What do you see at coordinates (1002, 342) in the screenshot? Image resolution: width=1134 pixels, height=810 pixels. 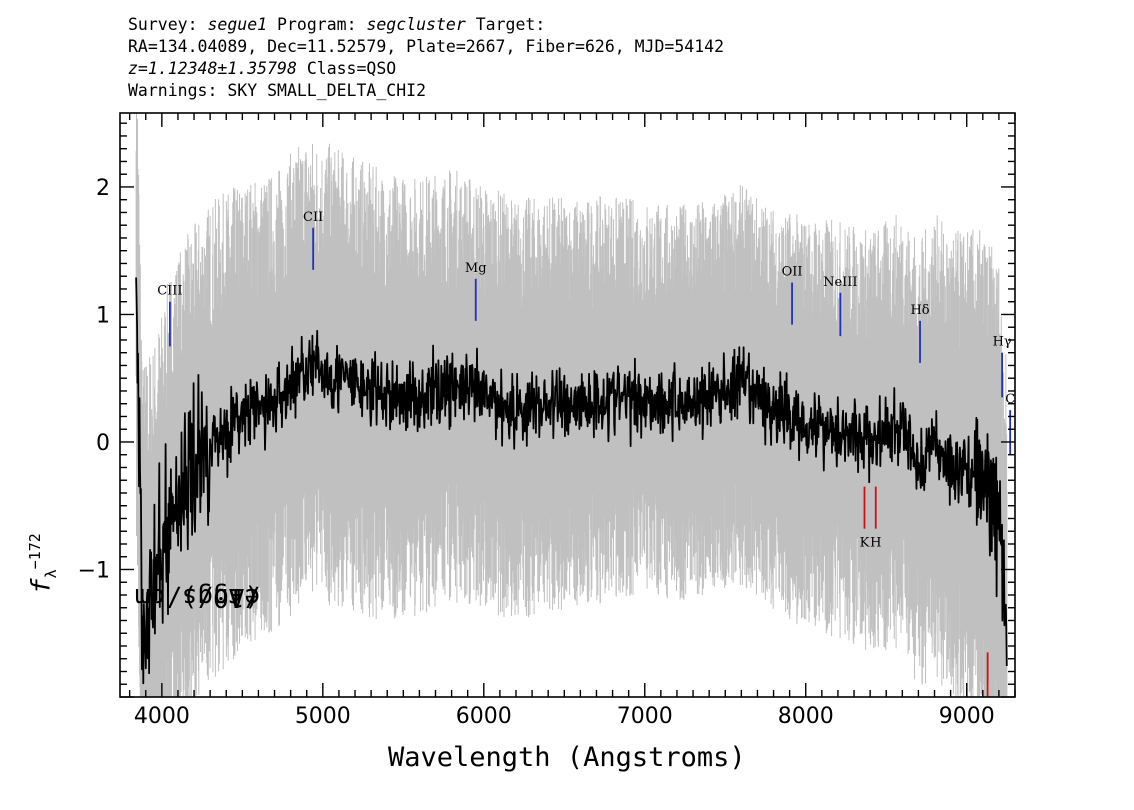 I see `line-label-hγ: Hγ` at bounding box center [1002, 342].